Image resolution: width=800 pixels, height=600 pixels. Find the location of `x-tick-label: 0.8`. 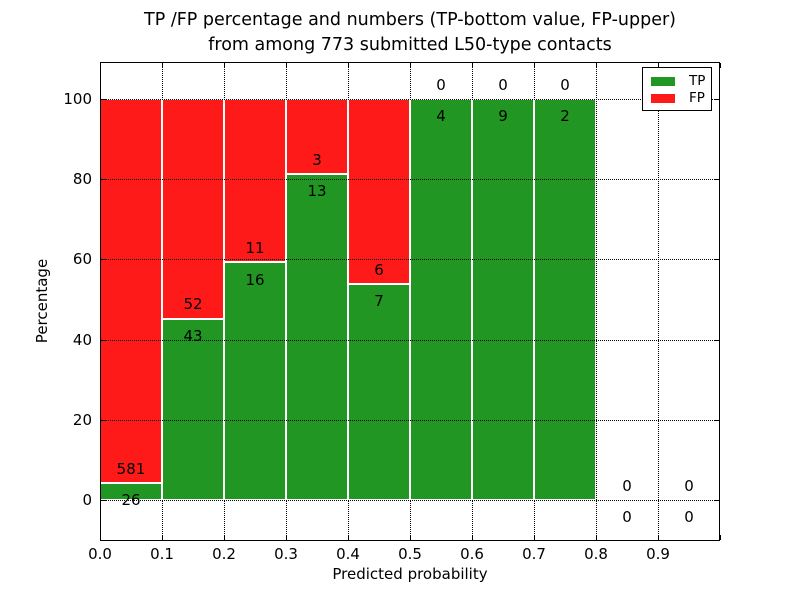

x-tick-label: 0.8 is located at coordinates (596, 554).